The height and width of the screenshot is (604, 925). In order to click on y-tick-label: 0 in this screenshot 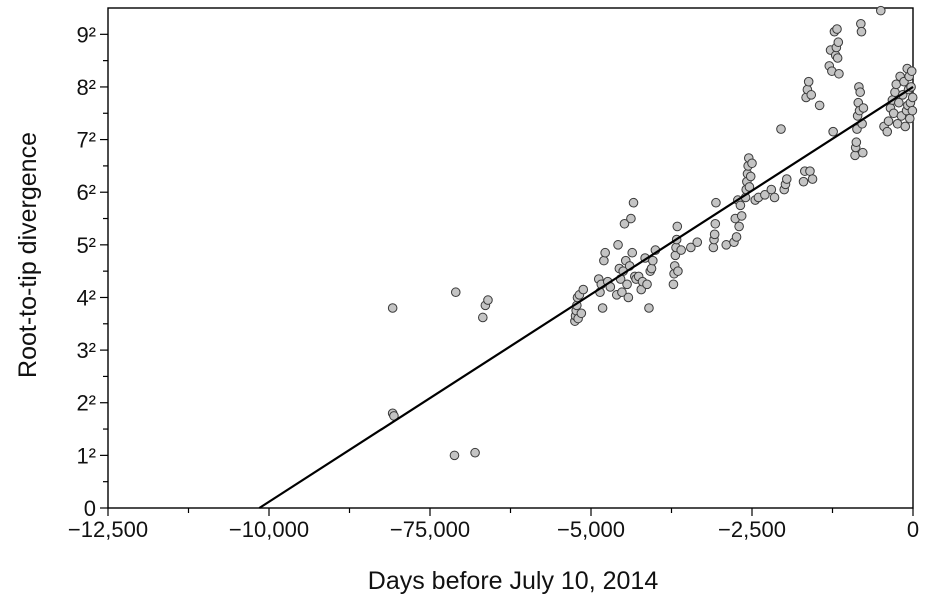, I will do `click(90, 508)`.